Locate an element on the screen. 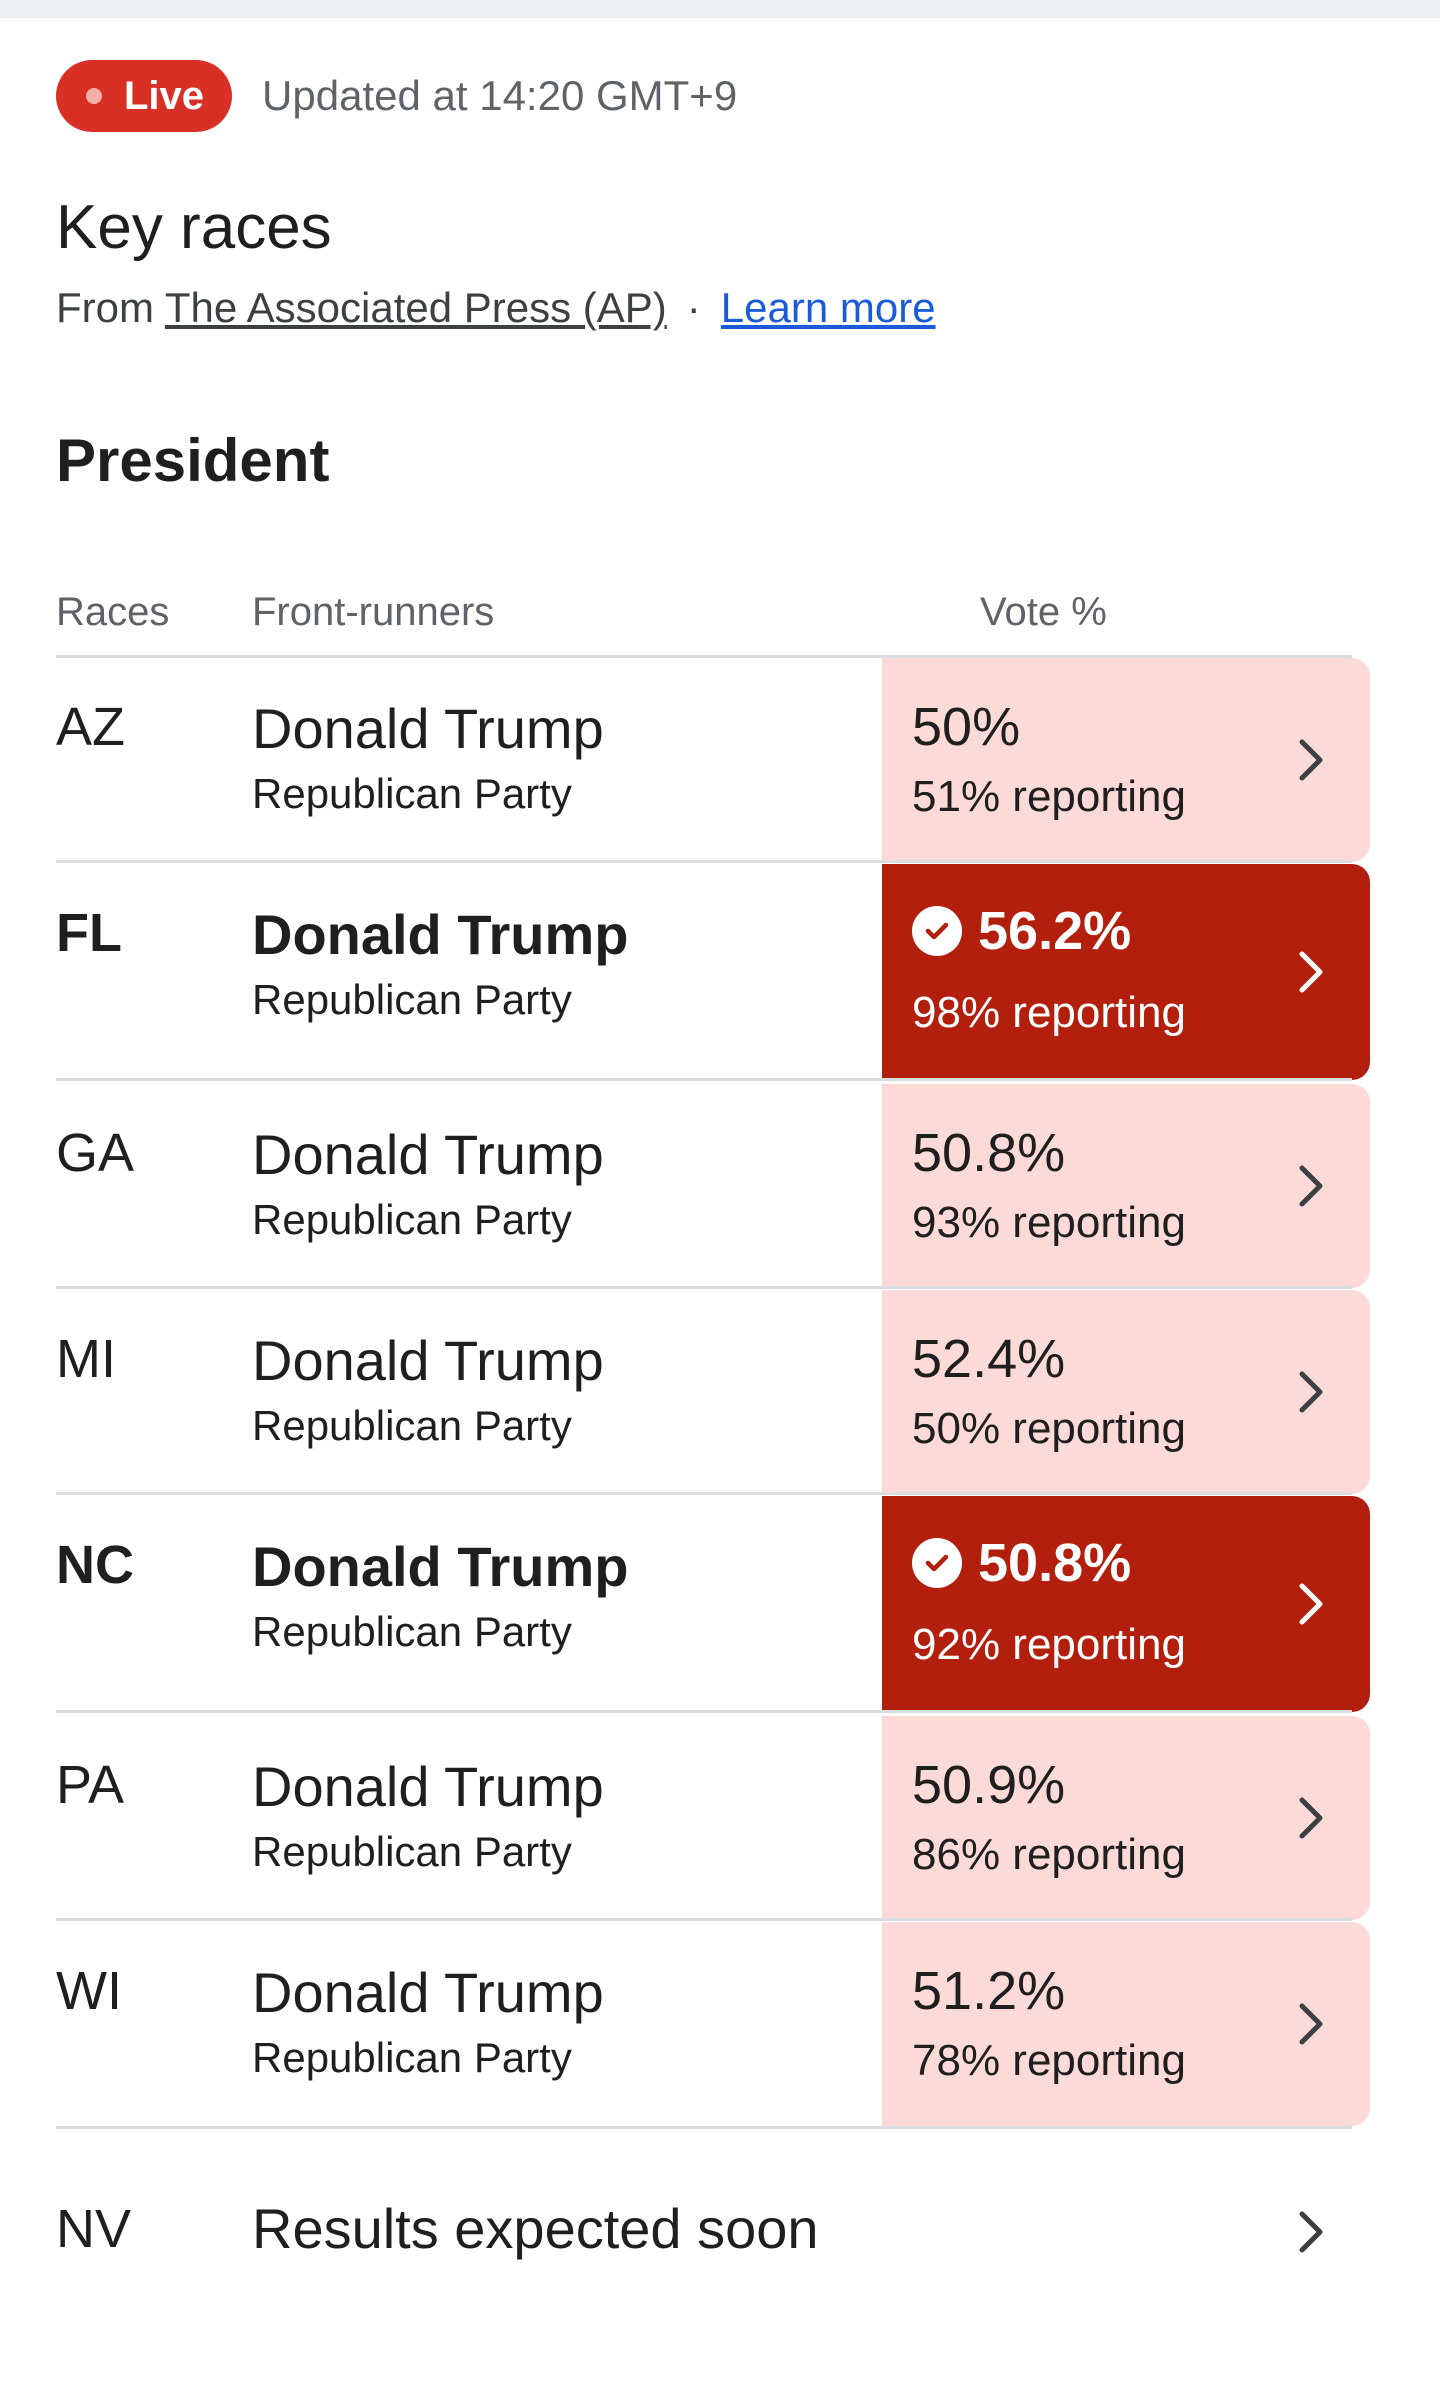 This screenshot has width=1440, height=2394. vote-percentage: 50% is located at coordinates (966, 727).